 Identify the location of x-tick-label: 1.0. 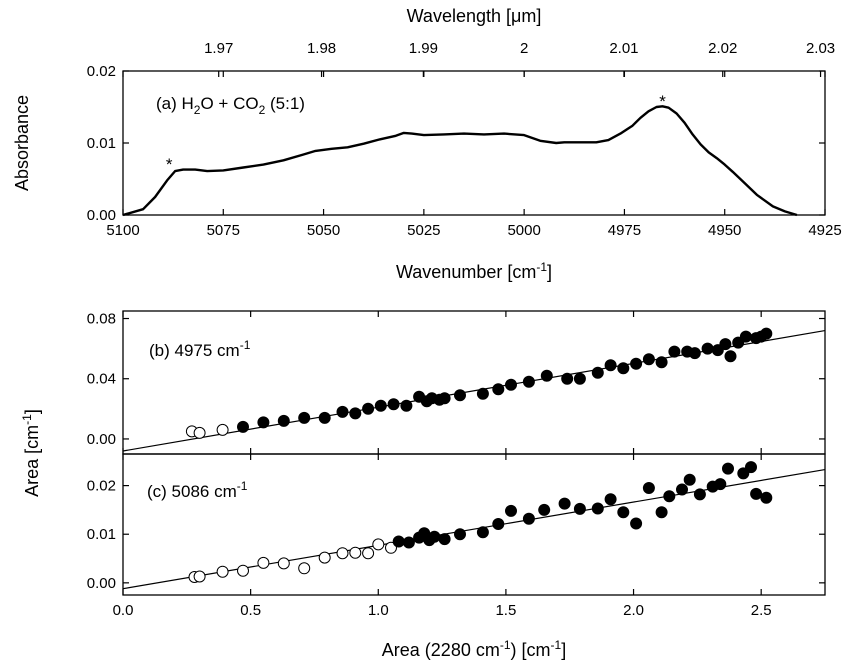
(378, 610).